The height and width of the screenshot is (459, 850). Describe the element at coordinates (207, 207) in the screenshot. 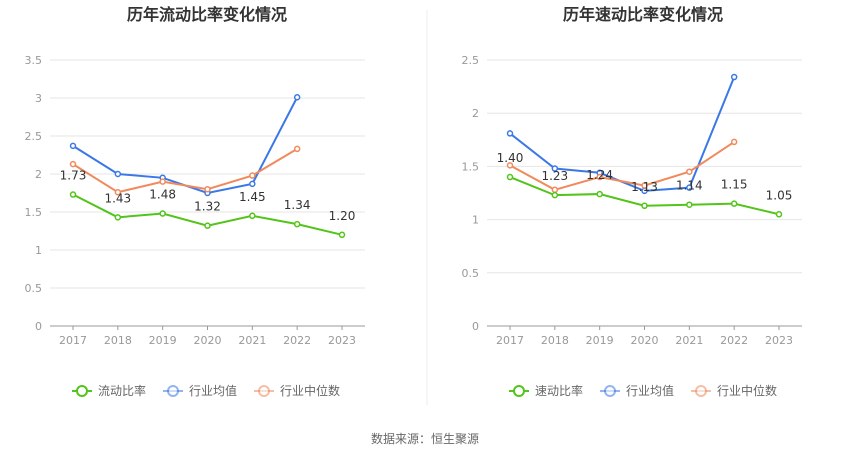

I see `data-label: 1.32` at that location.